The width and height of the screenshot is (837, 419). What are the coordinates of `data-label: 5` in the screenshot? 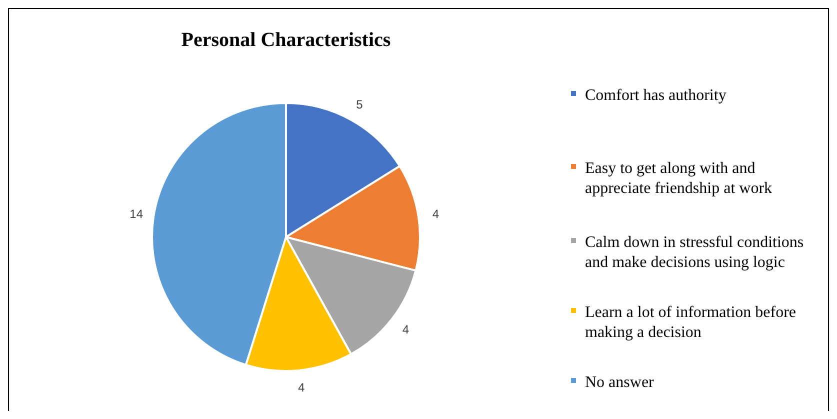 It's located at (360, 105).